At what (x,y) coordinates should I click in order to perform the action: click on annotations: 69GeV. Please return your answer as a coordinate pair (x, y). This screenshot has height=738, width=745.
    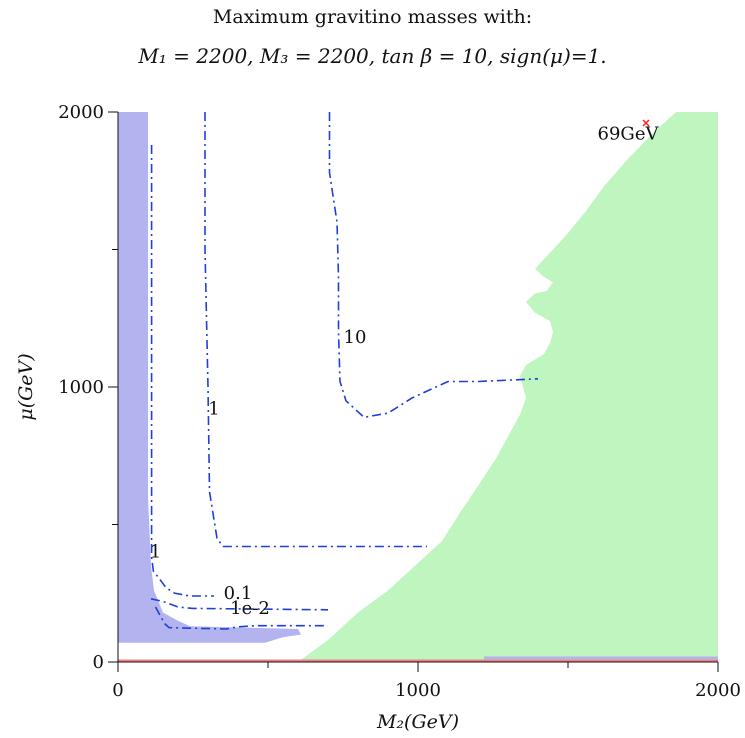
    Looking at the image, I should click on (629, 131).